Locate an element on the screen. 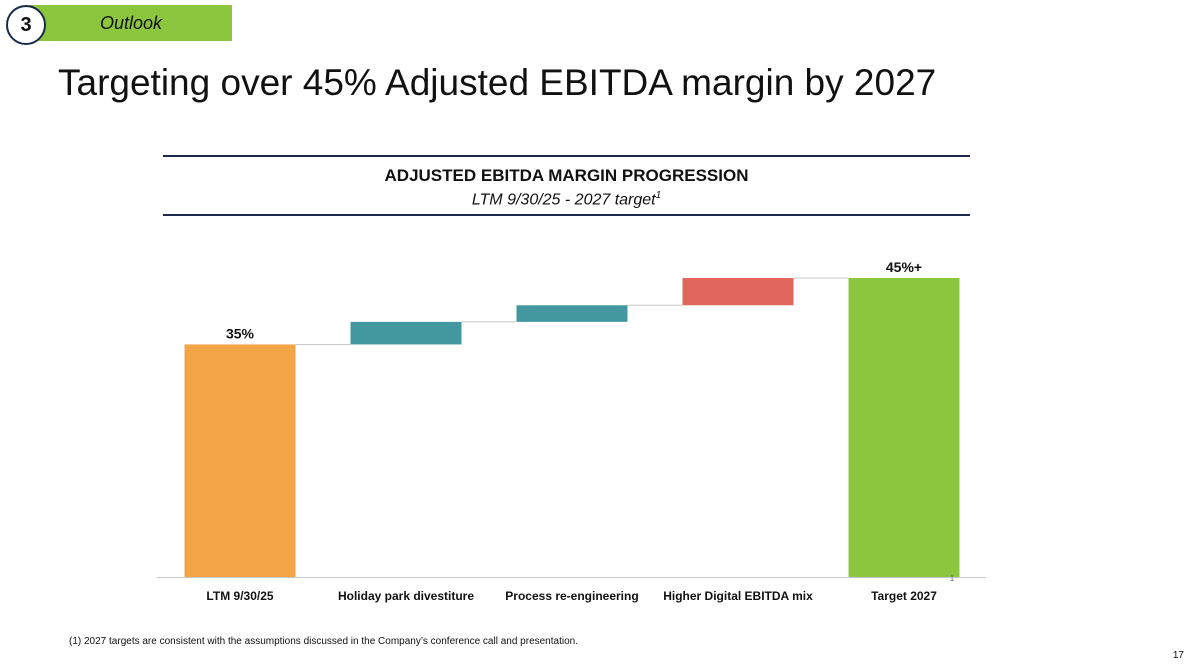  section-badge: 3 is located at coordinates (26, 25).